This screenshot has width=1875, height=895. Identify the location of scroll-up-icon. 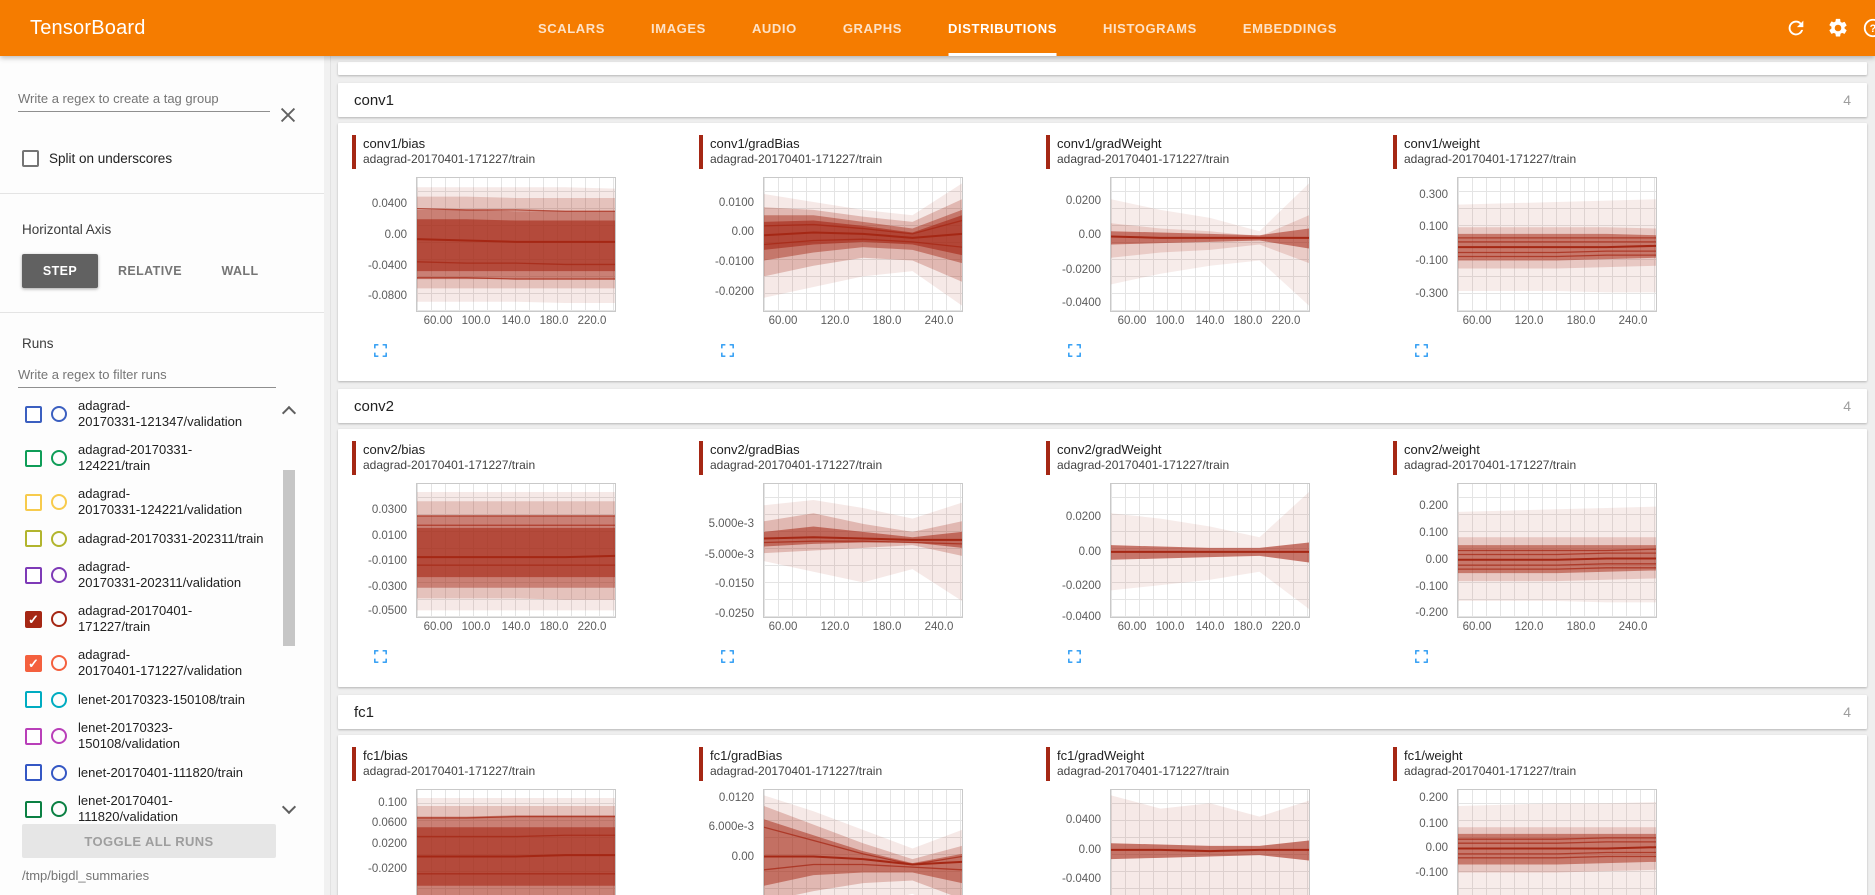
(289, 413).